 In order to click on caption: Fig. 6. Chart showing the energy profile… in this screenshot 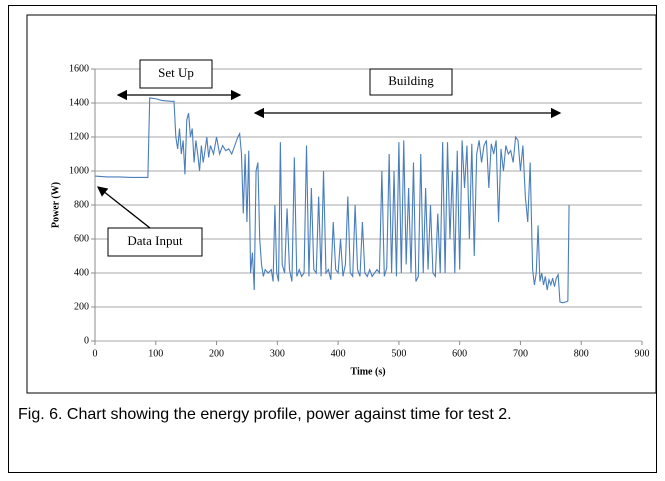, I will do `click(265, 414)`.